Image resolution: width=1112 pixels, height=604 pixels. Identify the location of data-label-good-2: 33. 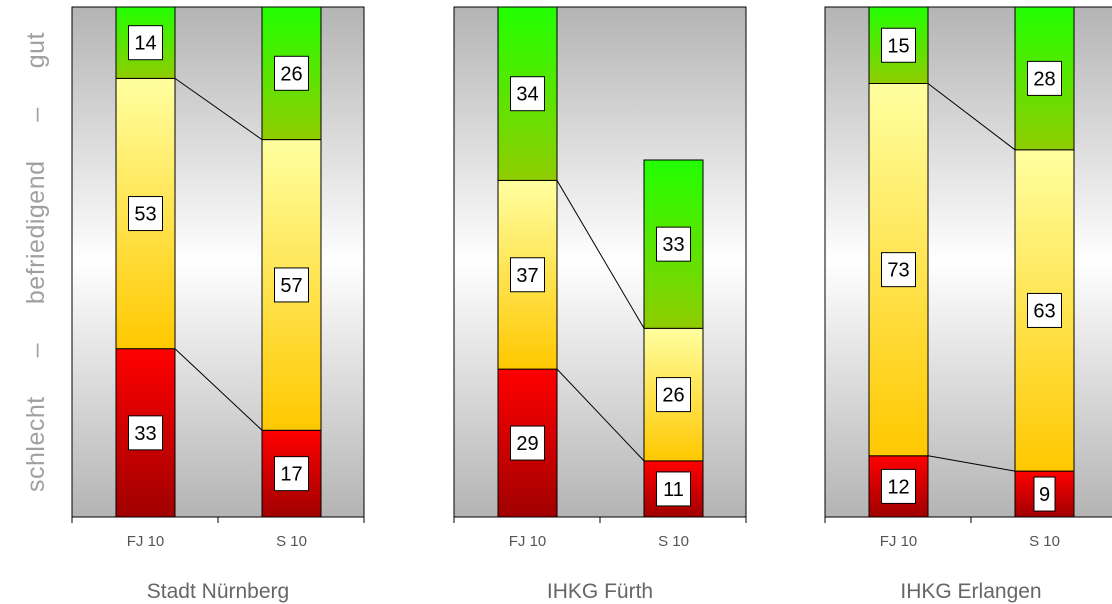
(673, 245).